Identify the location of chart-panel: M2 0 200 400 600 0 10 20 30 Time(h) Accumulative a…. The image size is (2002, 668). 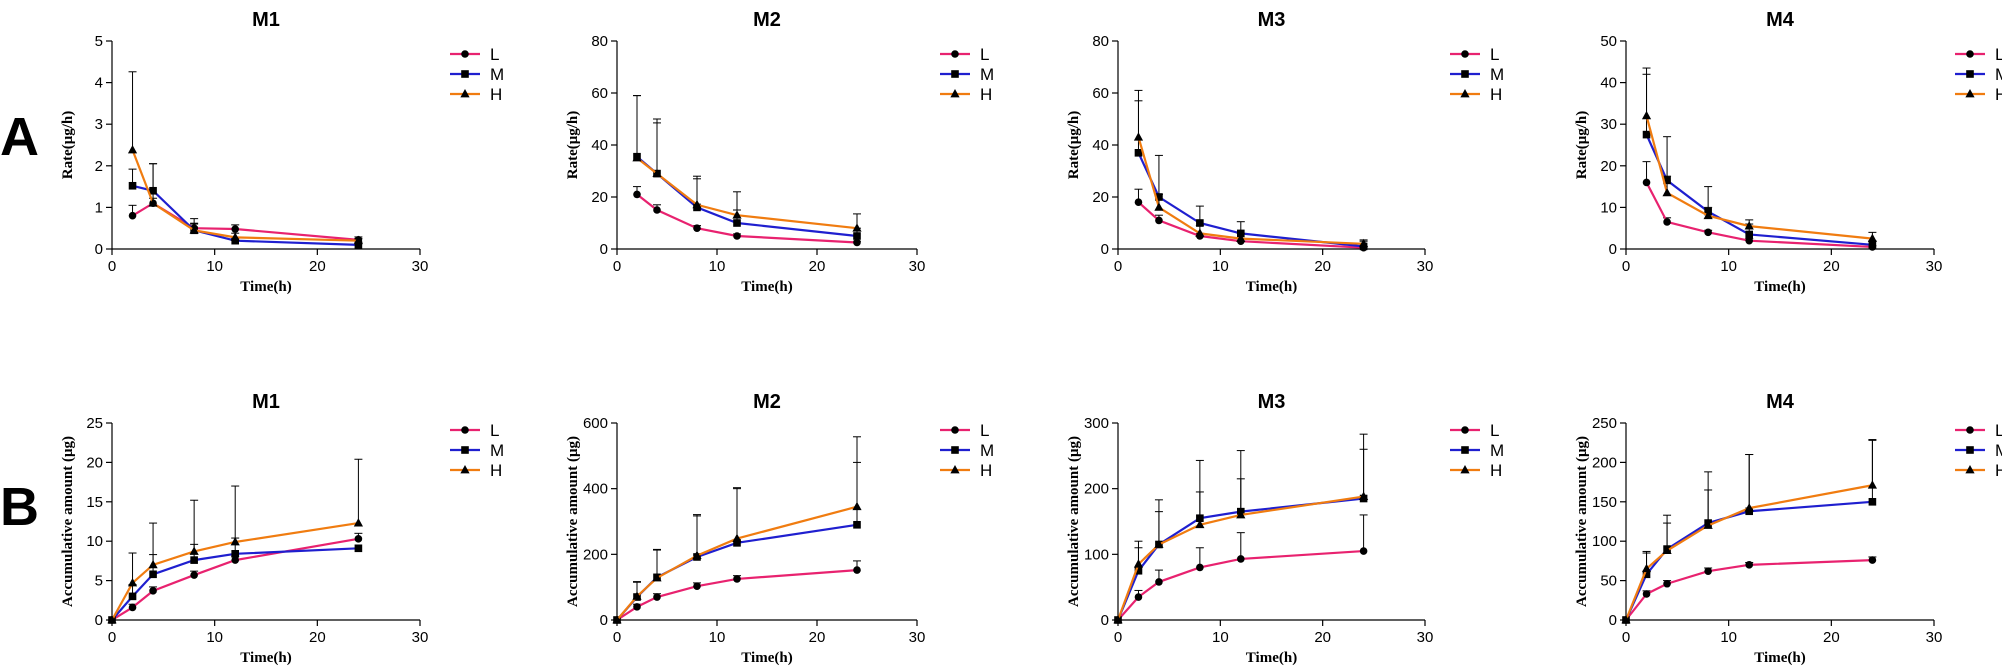
(779, 528).